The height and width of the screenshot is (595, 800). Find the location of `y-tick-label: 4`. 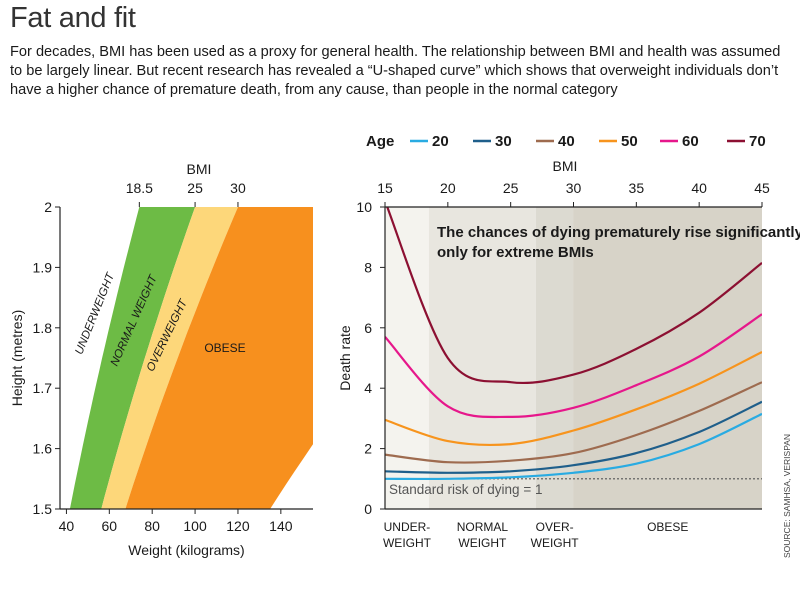

y-tick-label: 4 is located at coordinates (368, 388).